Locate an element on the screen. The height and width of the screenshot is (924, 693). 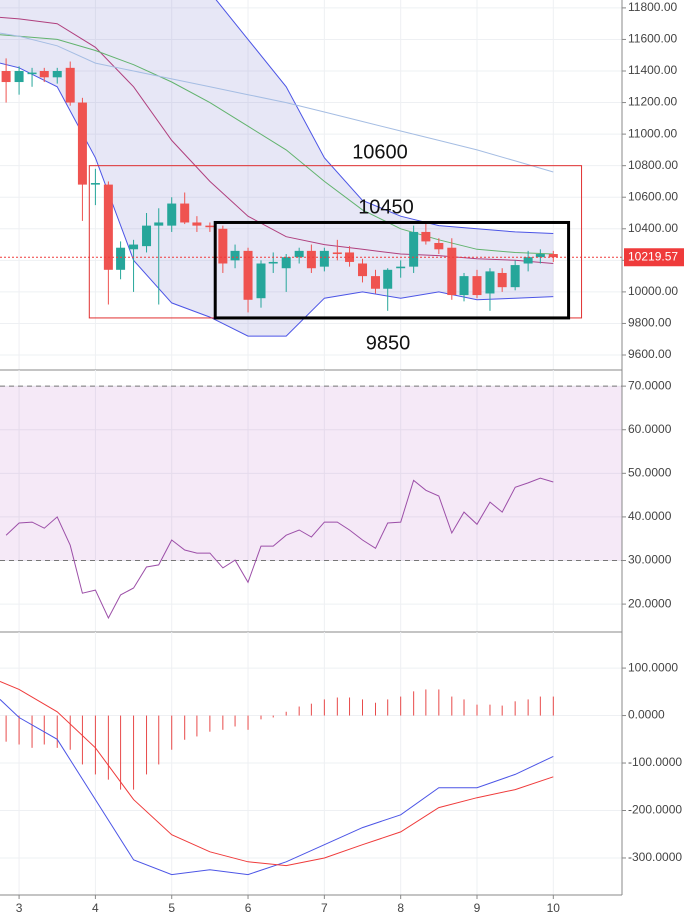
y-tick-label: 11400.00 is located at coordinates (652, 70).